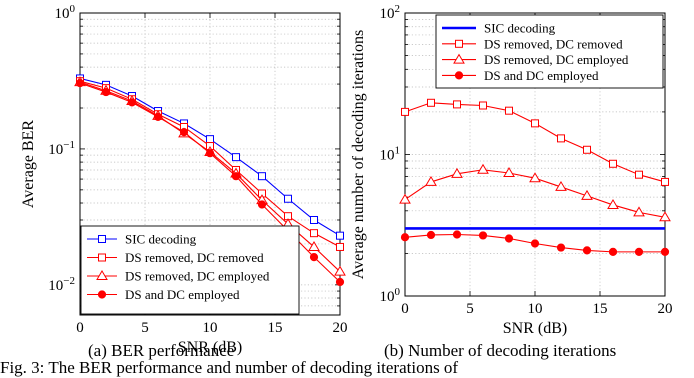 This screenshot has width=694, height=378. I want to click on y-axis-label: Average number of decoding iterations, so click(358, 154).